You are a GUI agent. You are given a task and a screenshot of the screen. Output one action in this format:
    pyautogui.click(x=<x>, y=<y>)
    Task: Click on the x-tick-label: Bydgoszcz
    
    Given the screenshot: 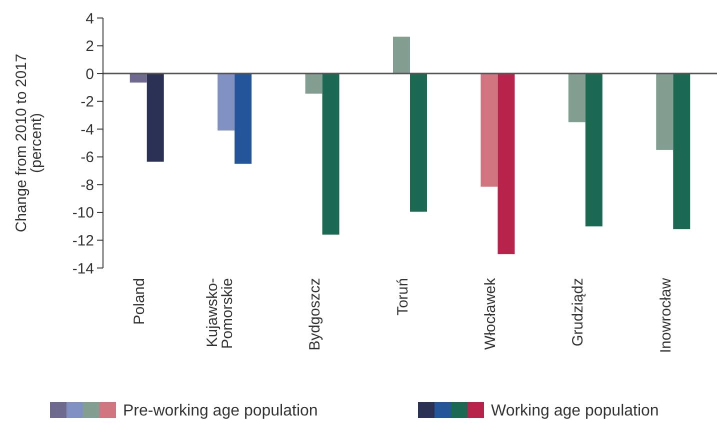 What is the action you would take?
    pyautogui.click(x=315, y=314)
    